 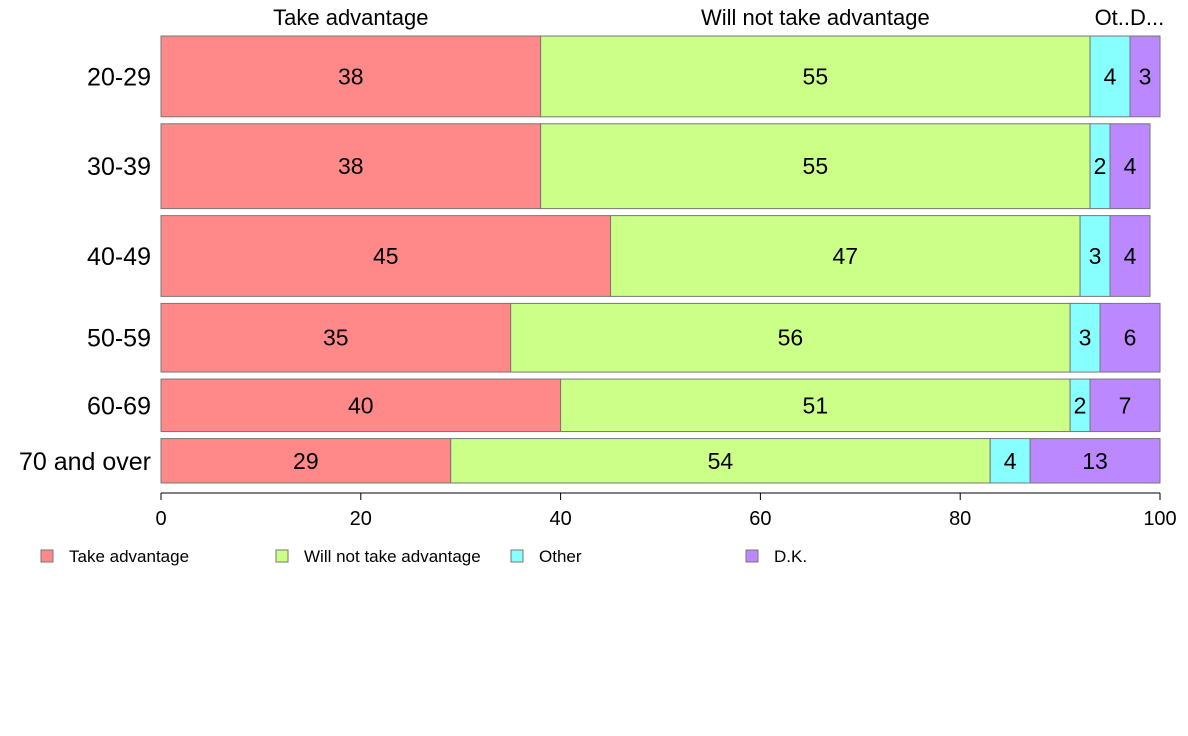 I want to click on data-label-other-70-and-over: 4, so click(x=1010, y=461).